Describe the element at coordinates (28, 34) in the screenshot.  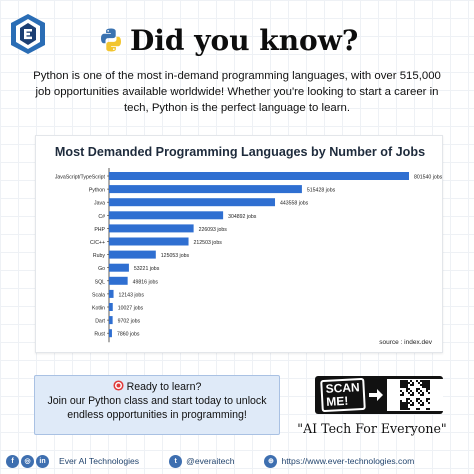
I see `ever-ai-logo-icon` at that location.